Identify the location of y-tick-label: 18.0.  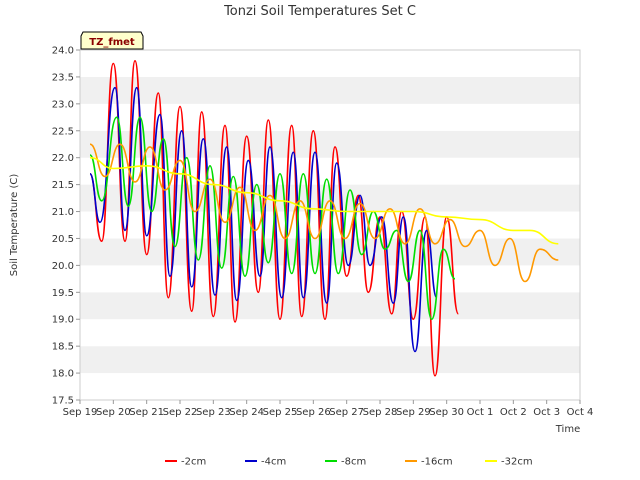
(63, 374).